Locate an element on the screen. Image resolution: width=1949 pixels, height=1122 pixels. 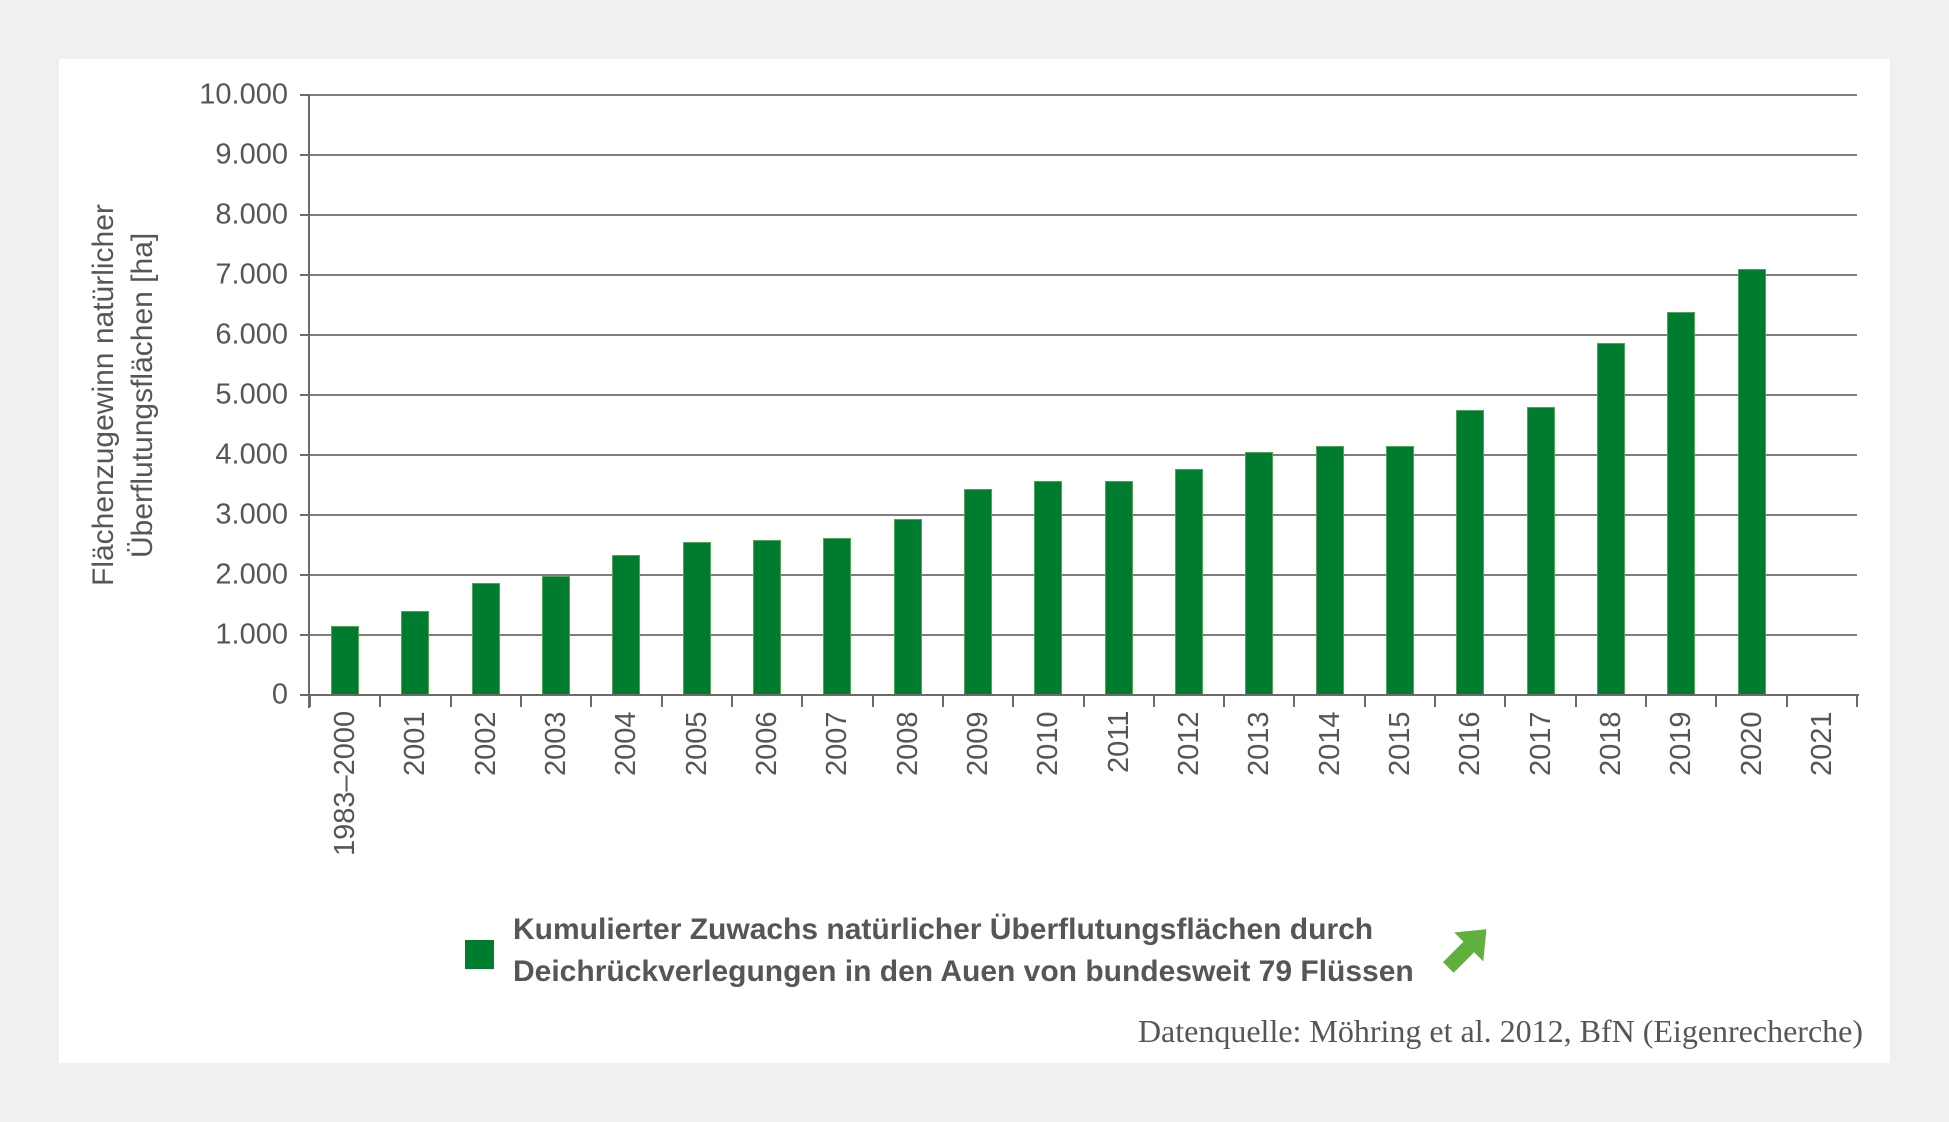
bar-2013 is located at coordinates (1259, 573).